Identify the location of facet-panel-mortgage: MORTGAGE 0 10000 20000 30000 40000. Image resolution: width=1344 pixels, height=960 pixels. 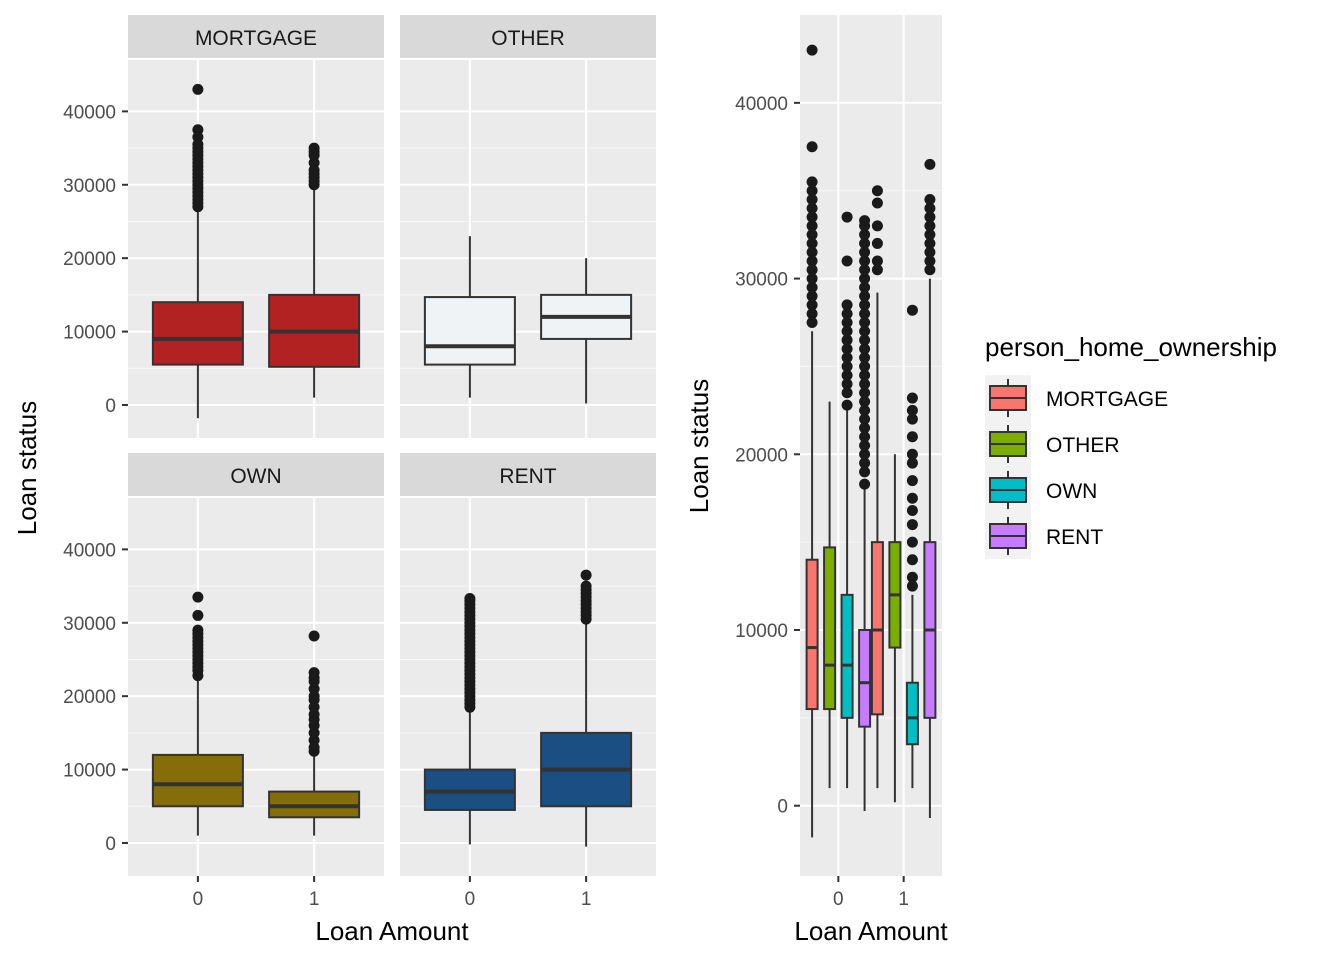
(223, 226).